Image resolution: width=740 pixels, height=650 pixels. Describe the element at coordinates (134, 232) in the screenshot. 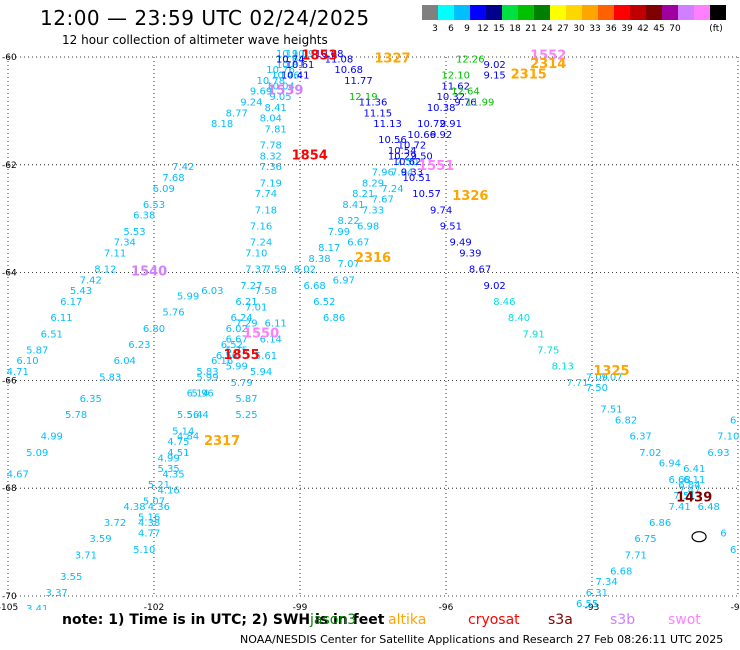

I see `swh-value: 5.53` at that location.